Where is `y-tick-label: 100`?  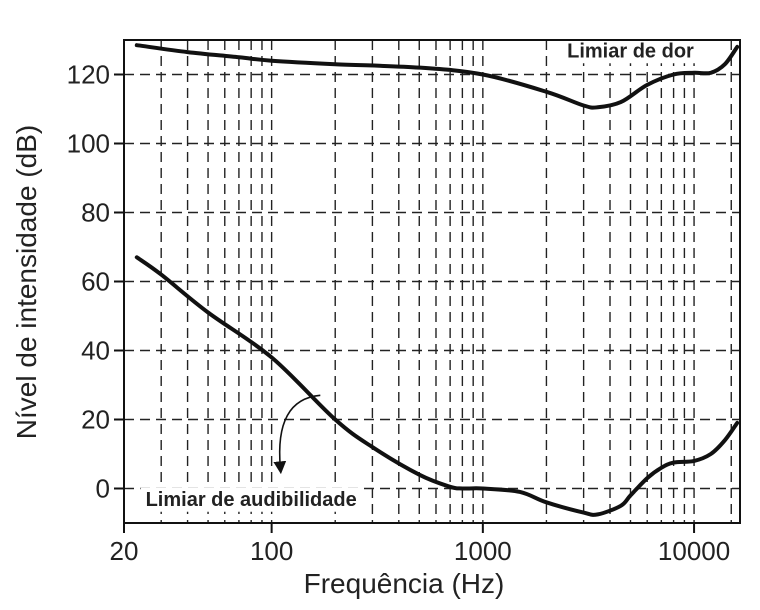 y-tick-label: 100 is located at coordinates (88, 144).